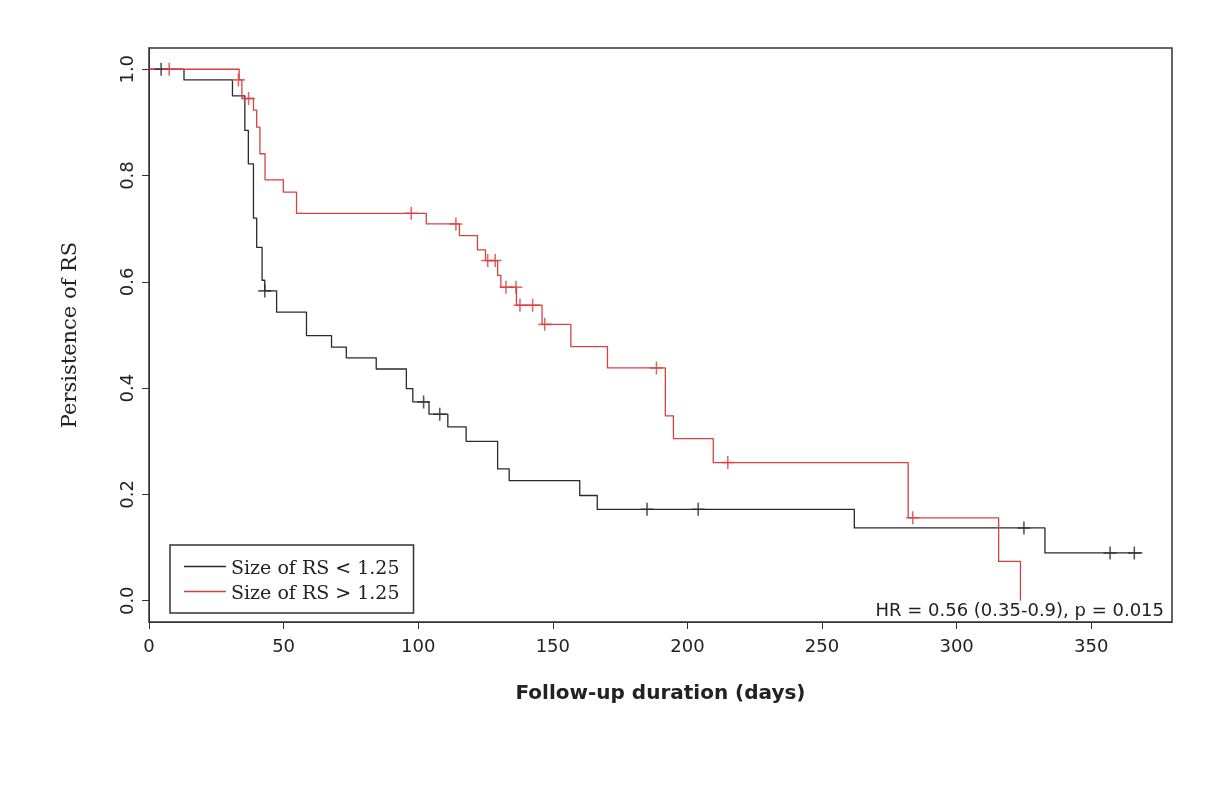  I want to click on y-tick-label: 0.8, so click(126, 175).